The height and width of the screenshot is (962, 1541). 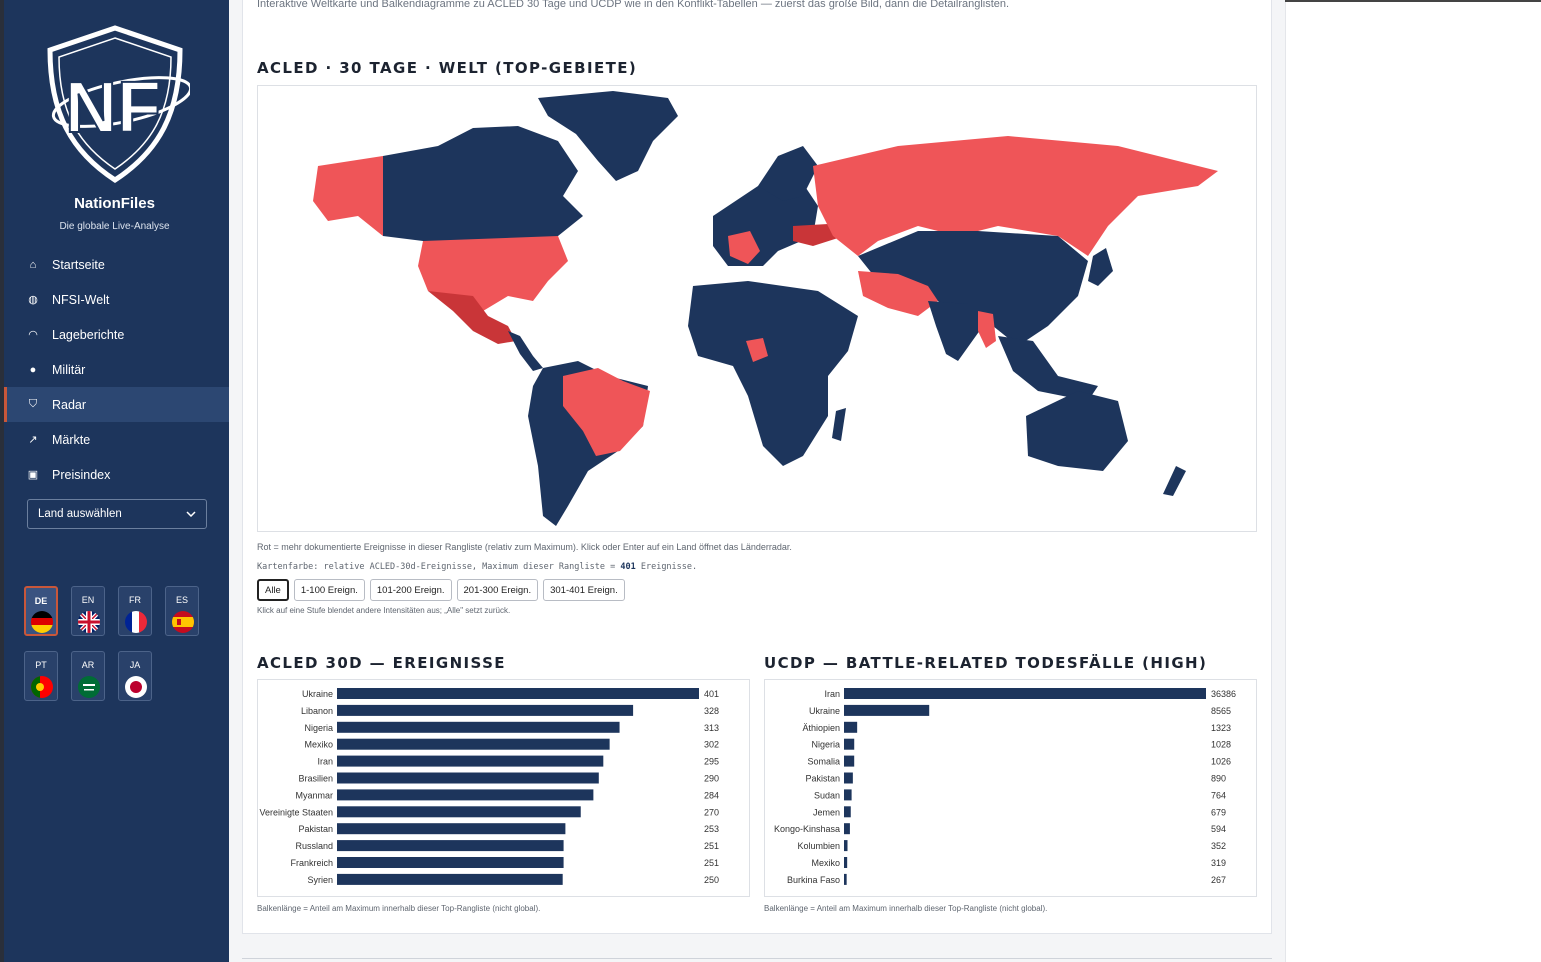 I want to click on bar-label: Kongo-Kinshasa, so click(x=807, y=829).